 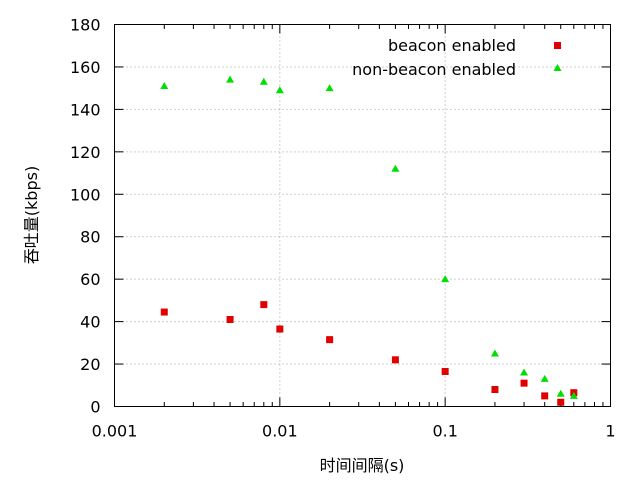 What do you see at coordinates (362, 465) in the screenshot?
I see `x-axis-label: 时间间隔(s)` at bounding box center [362, 465].